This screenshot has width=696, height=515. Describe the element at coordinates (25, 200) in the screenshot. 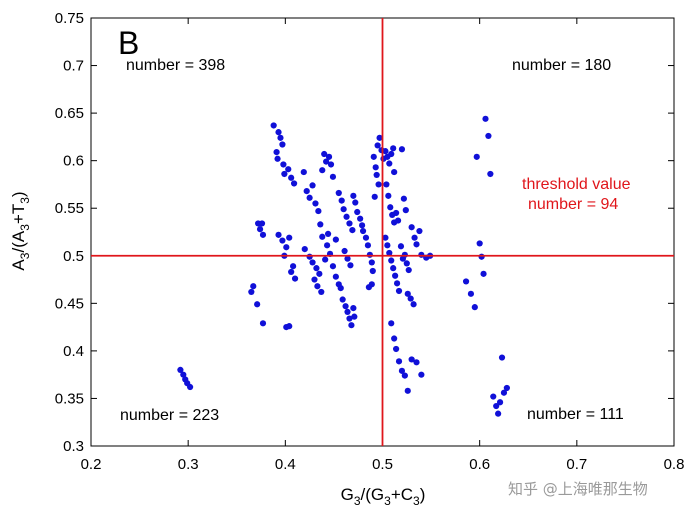

I see `y-label-sub-3: 3` at that location.